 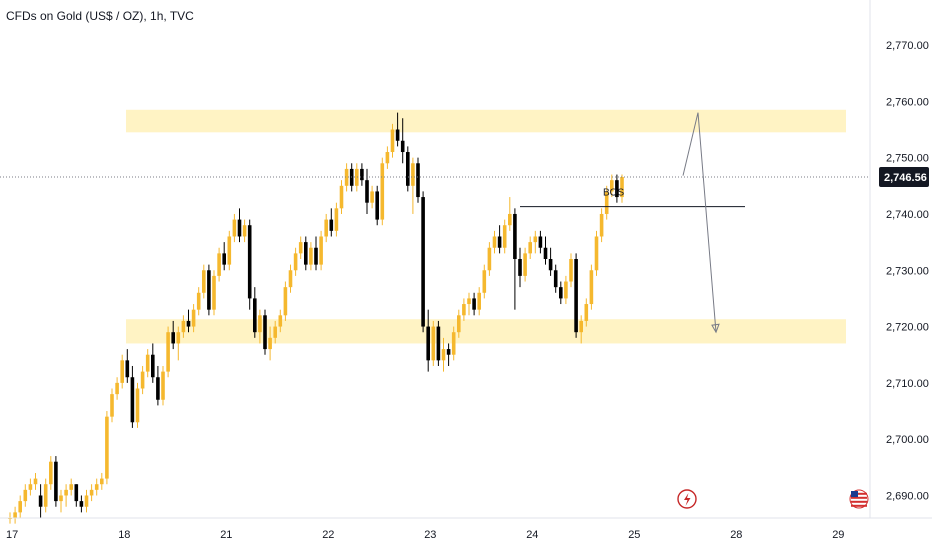 I want to click on lightning-icon-bolt, so click(x=687, y=499).